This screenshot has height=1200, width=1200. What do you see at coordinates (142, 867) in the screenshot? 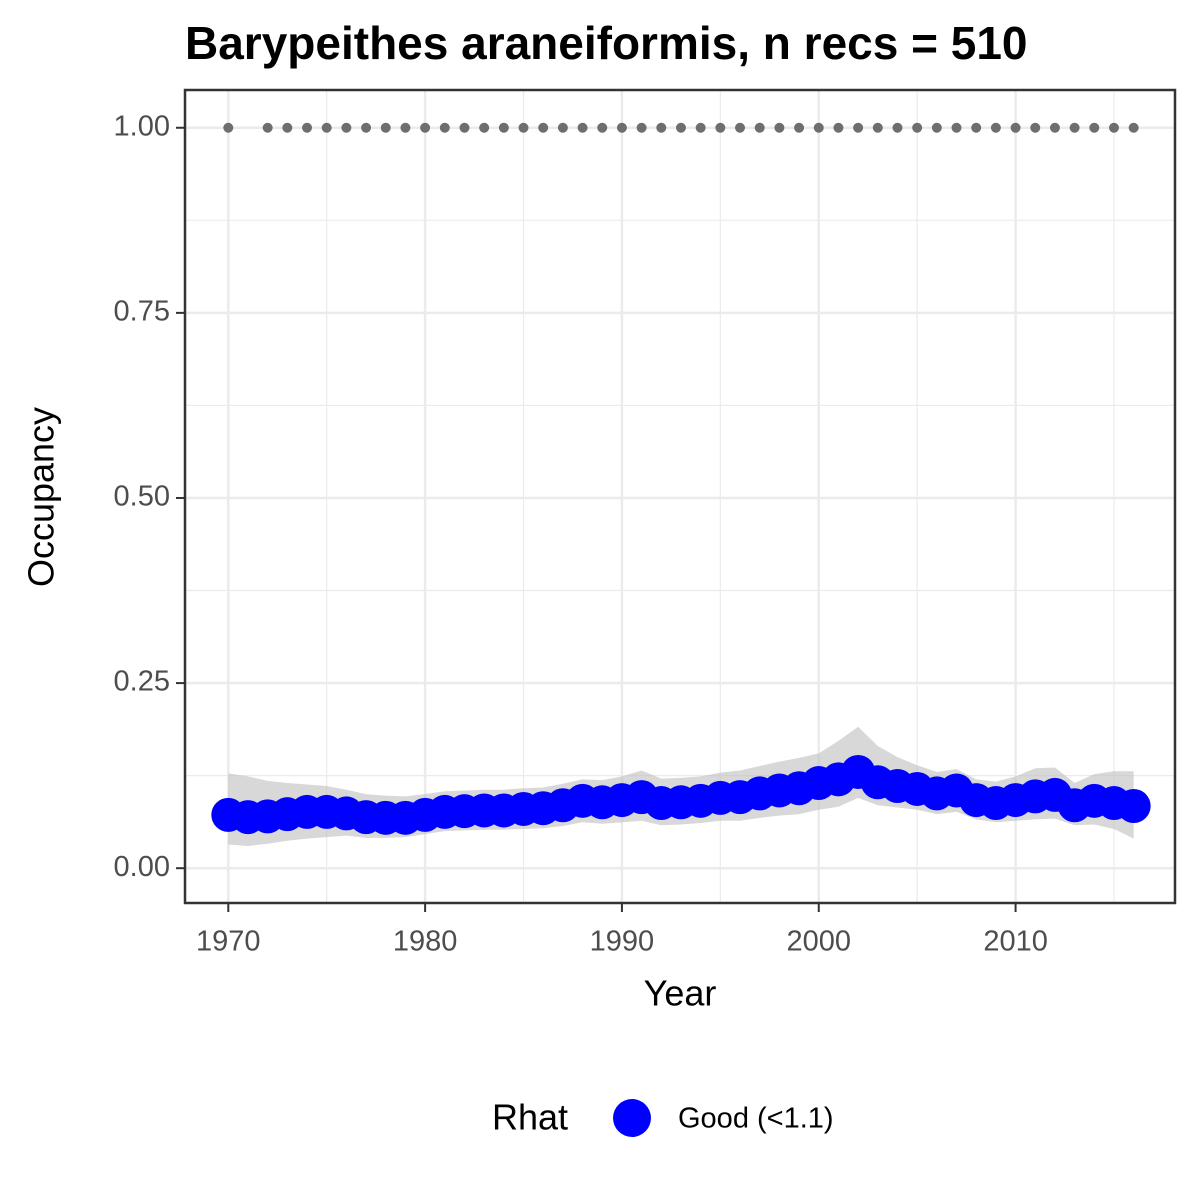
I see `y-tick-label: 0.00` at bounding box center [142, 867].